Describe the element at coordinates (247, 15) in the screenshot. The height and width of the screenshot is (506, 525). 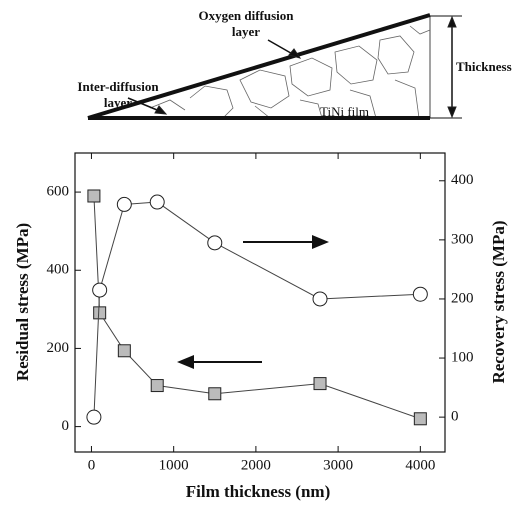
I see `diagram-label: Oxygen diffusion` at that location.